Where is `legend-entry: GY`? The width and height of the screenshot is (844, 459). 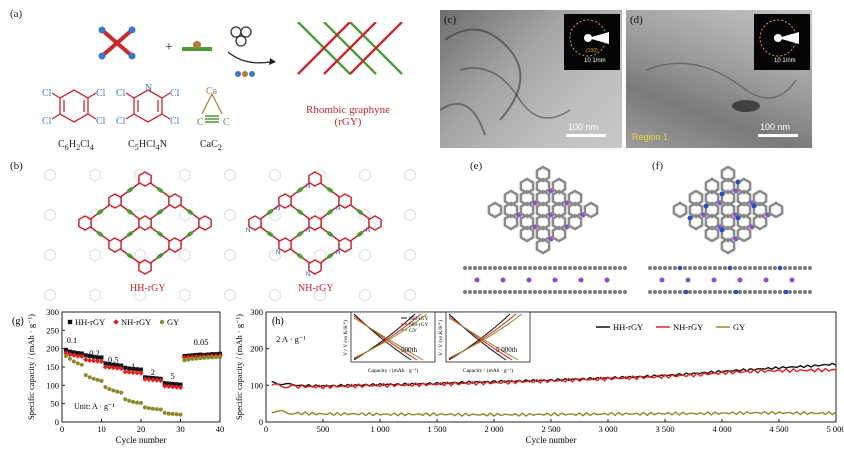 legend-entry: GY is located at coordinates (173, 322).